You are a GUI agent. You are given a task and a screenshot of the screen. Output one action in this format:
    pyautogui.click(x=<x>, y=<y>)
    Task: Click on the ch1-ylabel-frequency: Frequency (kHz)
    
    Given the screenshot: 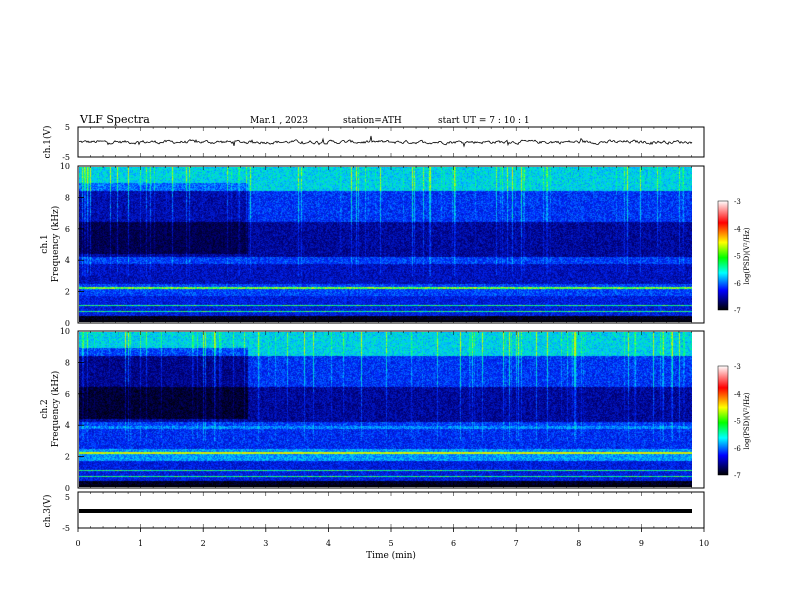 What is the action you would take?
    pyautogui.click(x=55, y=244)
    